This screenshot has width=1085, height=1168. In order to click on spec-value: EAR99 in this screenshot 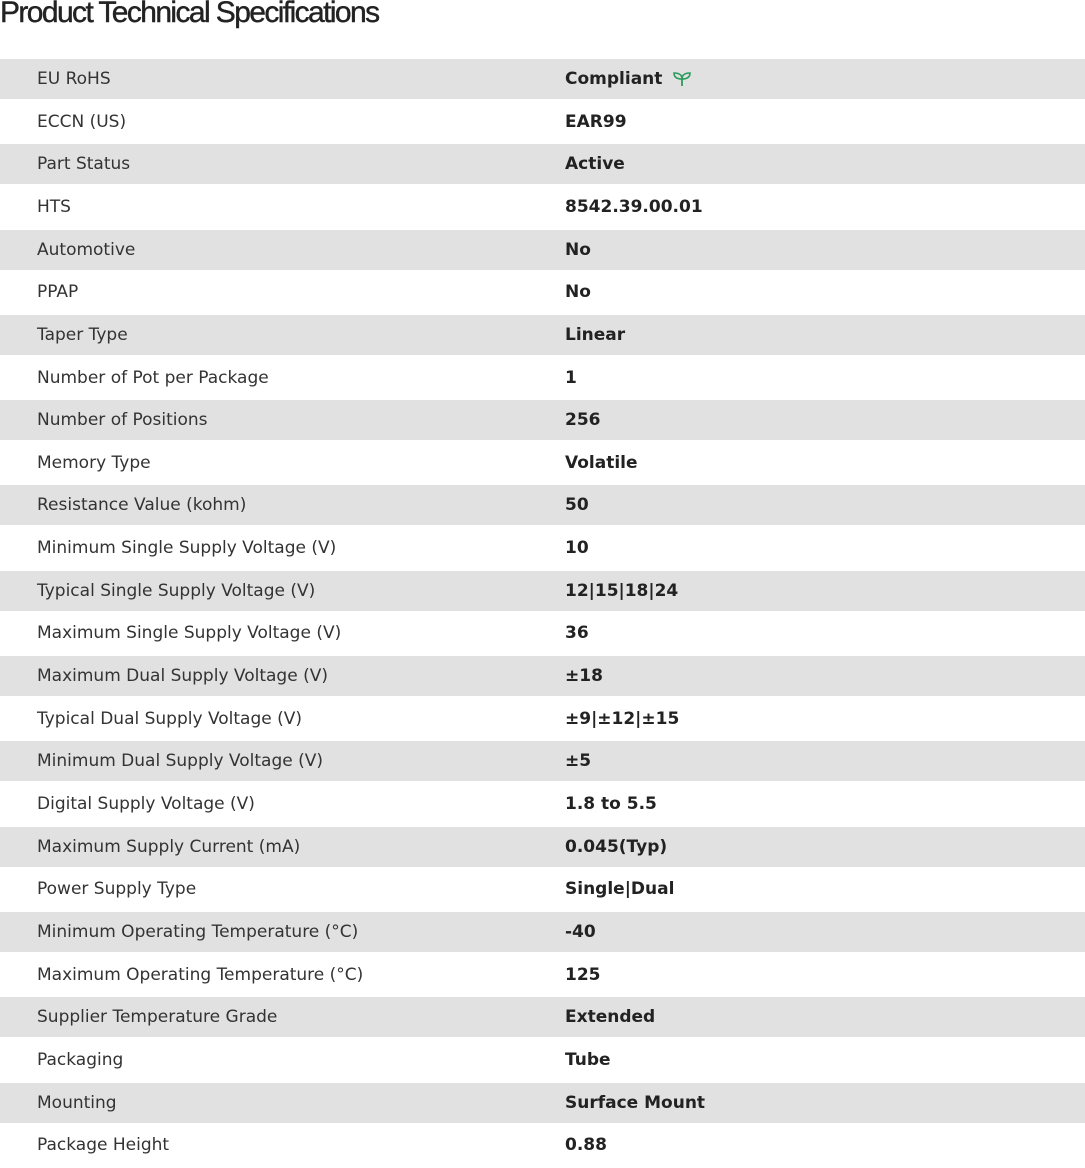, I will do `click(596, 122)`.